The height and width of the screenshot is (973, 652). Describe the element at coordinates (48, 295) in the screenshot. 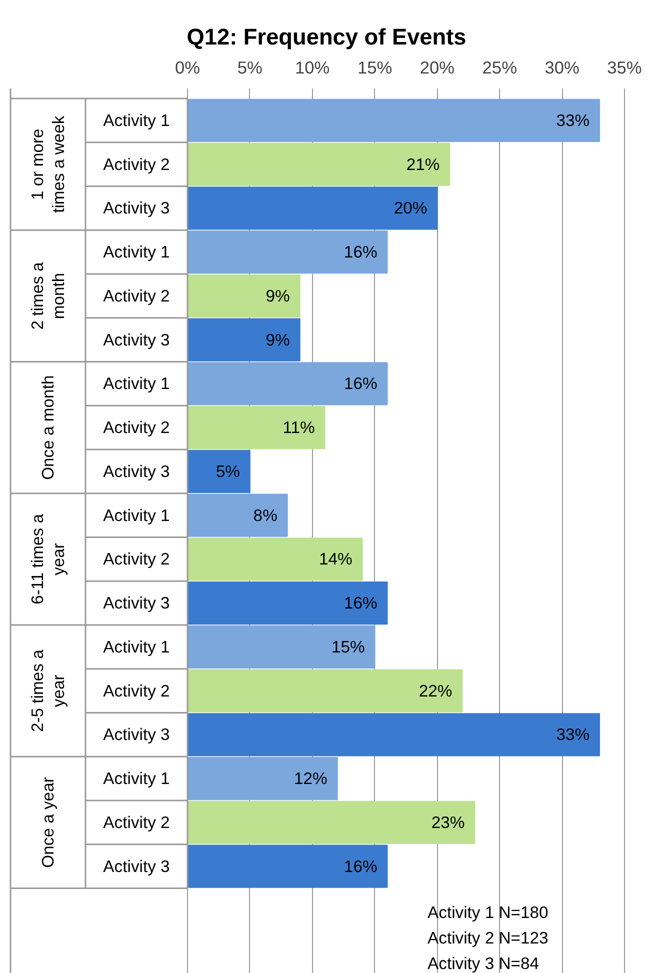

I see `y-tick-label: 2 times a month` at that location.